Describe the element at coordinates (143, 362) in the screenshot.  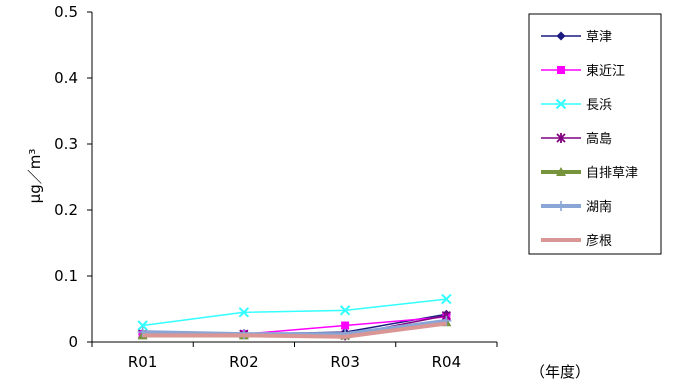
I see `x-tick-label: R01` at that location.